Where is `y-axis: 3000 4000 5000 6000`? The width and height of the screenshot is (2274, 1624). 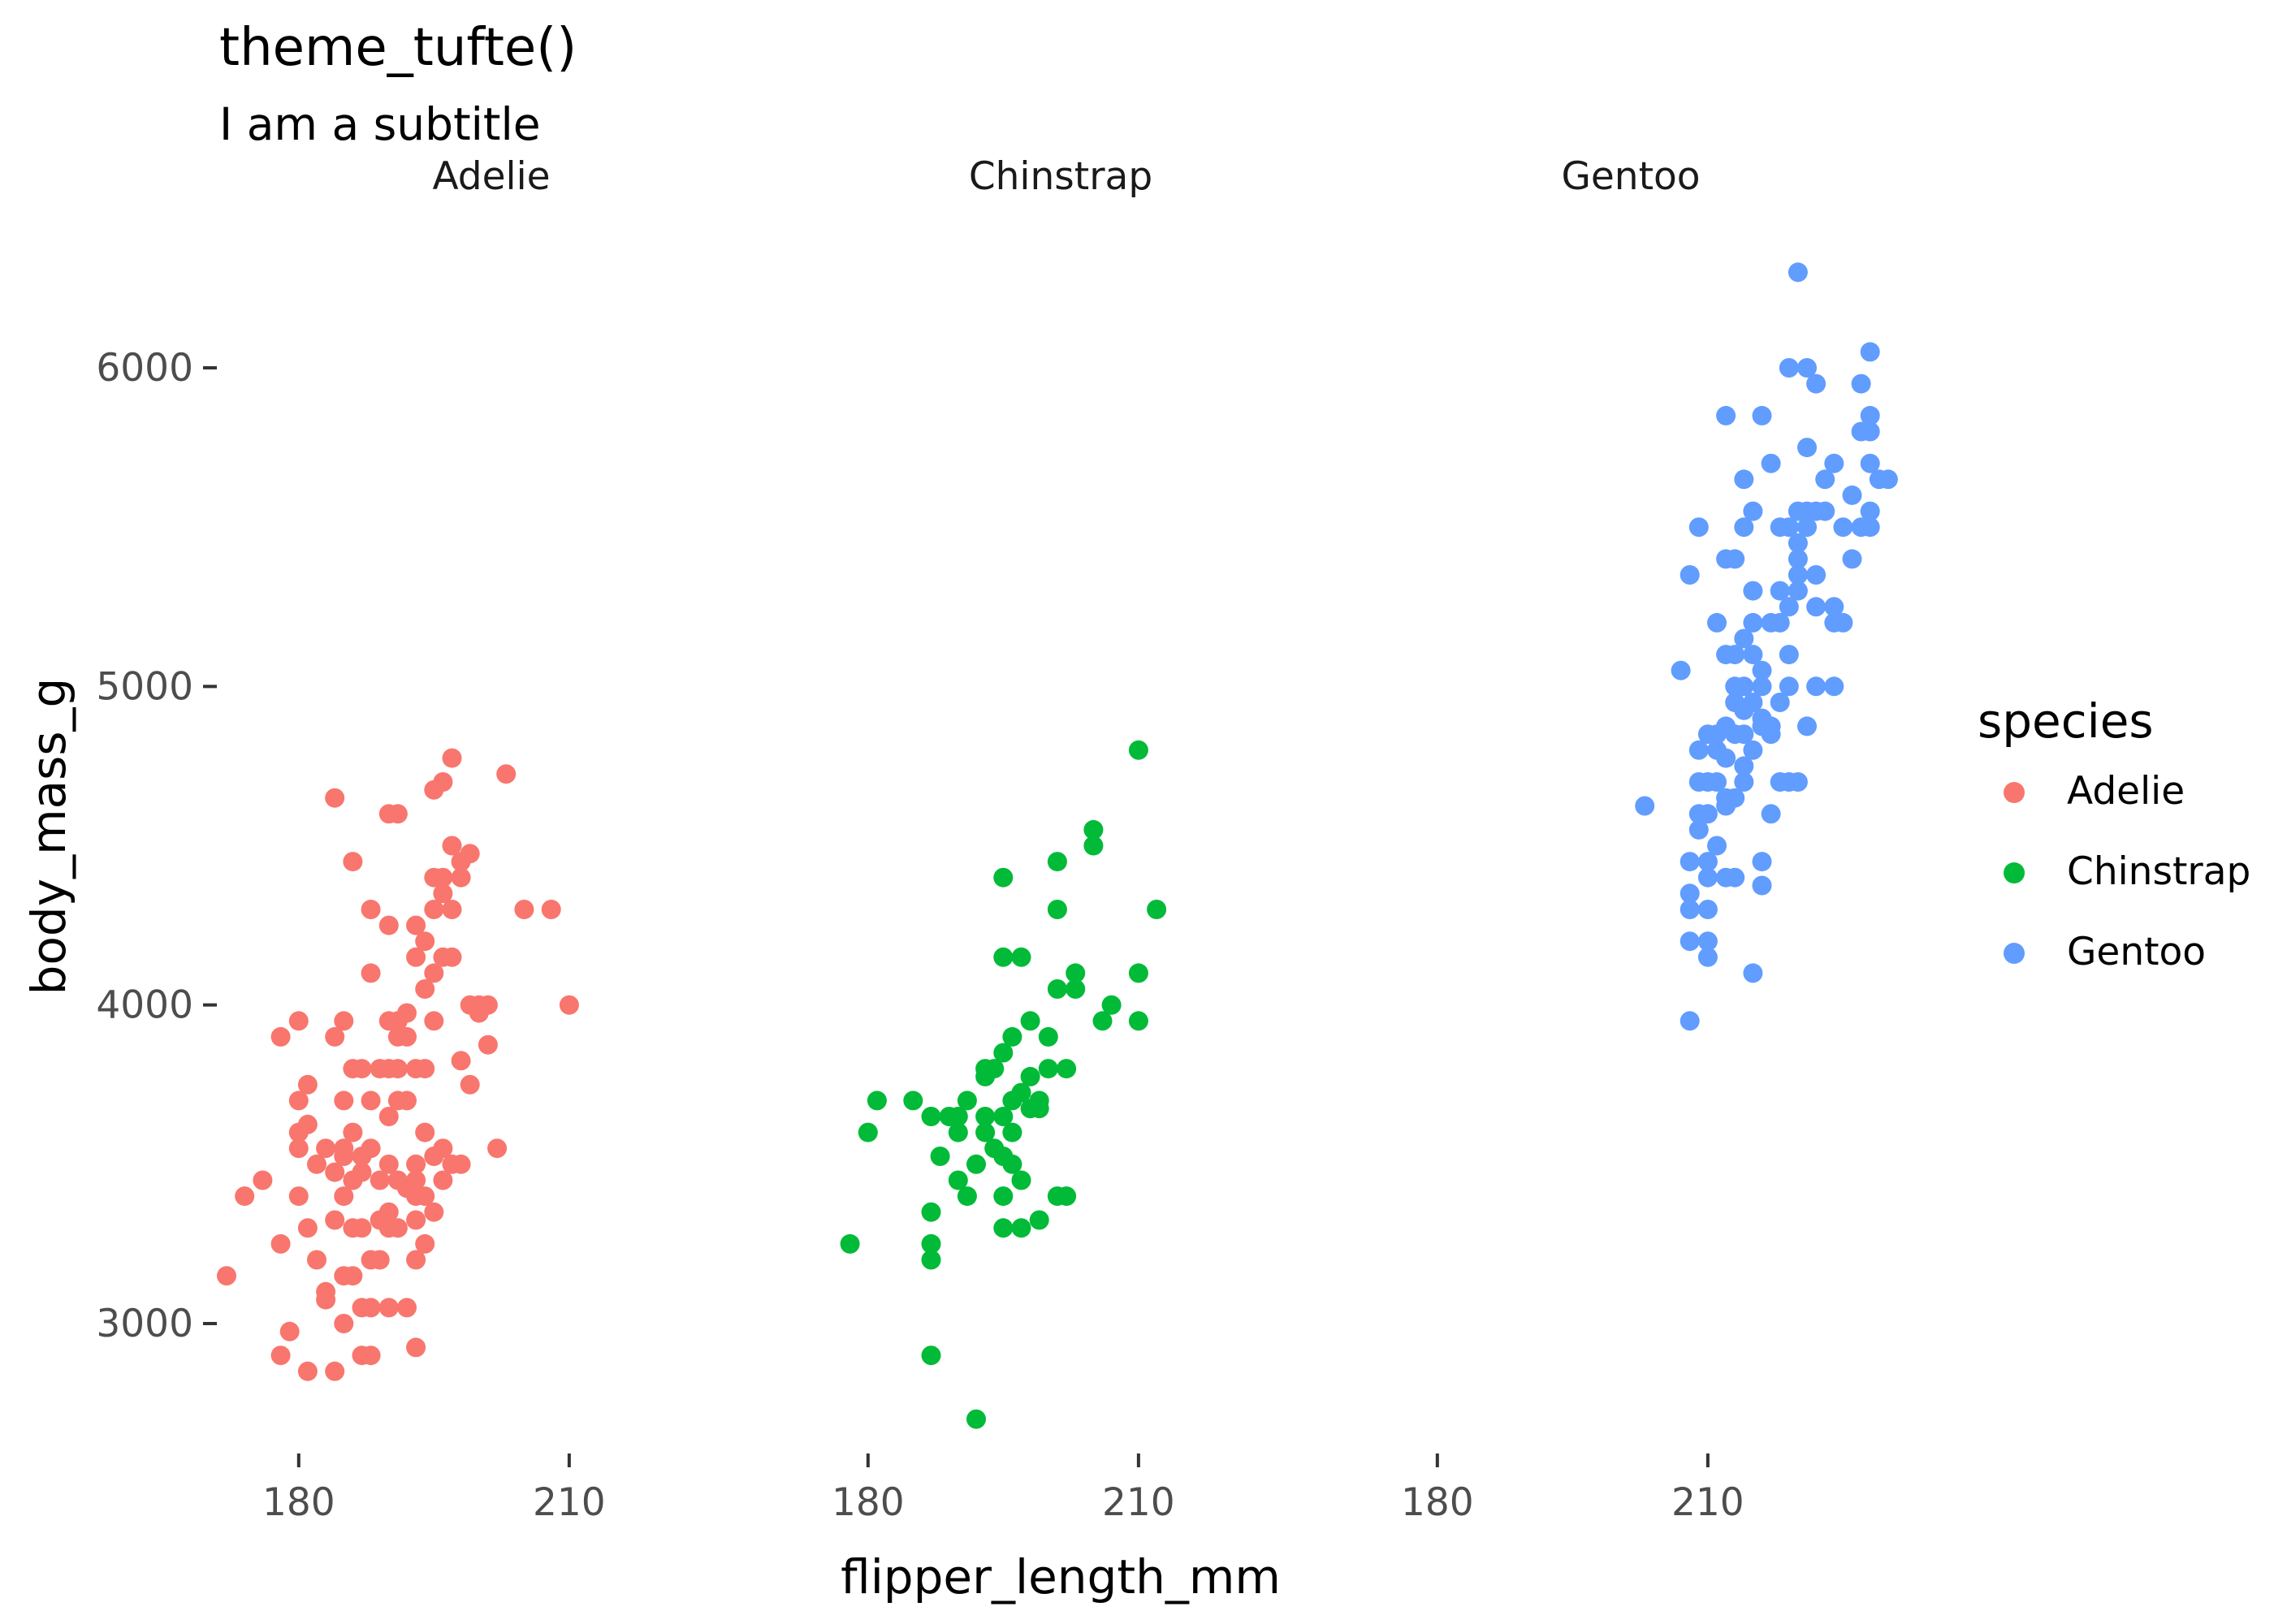
y-axis: 3000 4000 5000 6000 is located at coordinates (156, 846).